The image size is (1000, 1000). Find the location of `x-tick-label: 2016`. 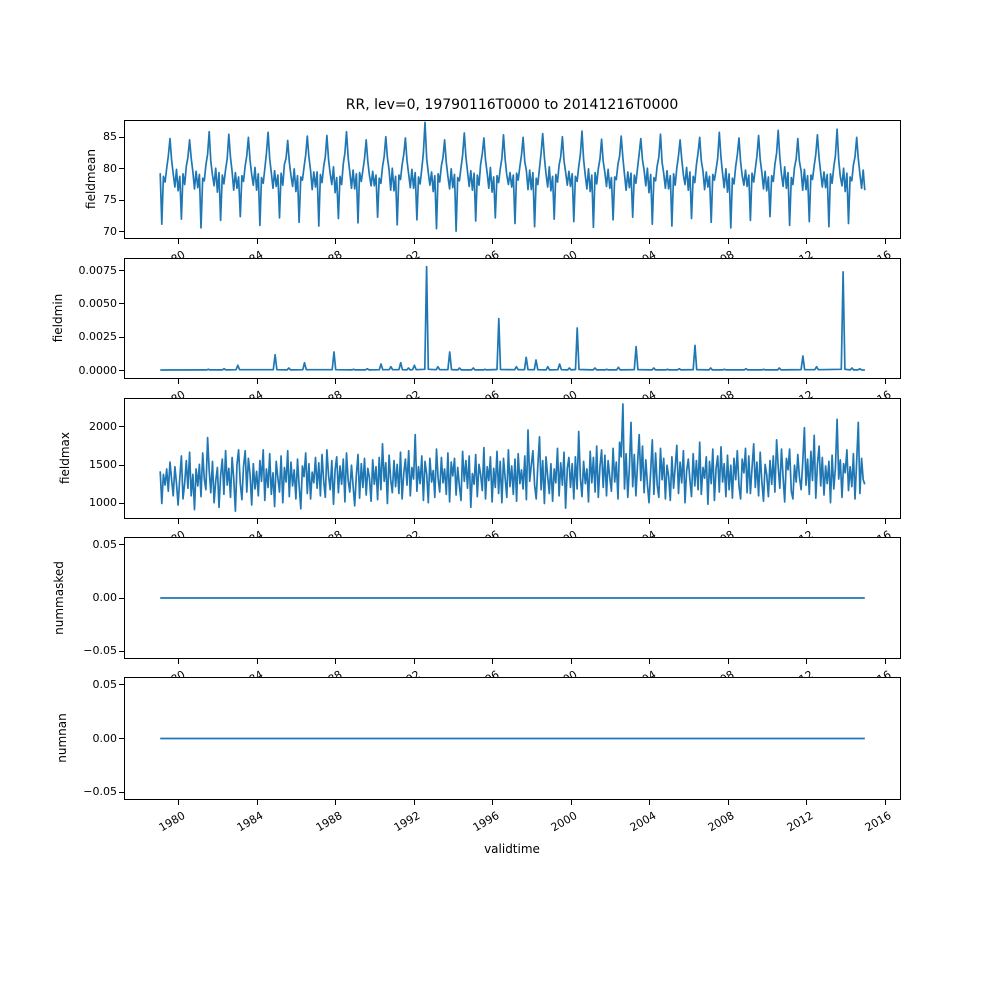

x-tick-label: 2016 is located at coordinates (878, 822).